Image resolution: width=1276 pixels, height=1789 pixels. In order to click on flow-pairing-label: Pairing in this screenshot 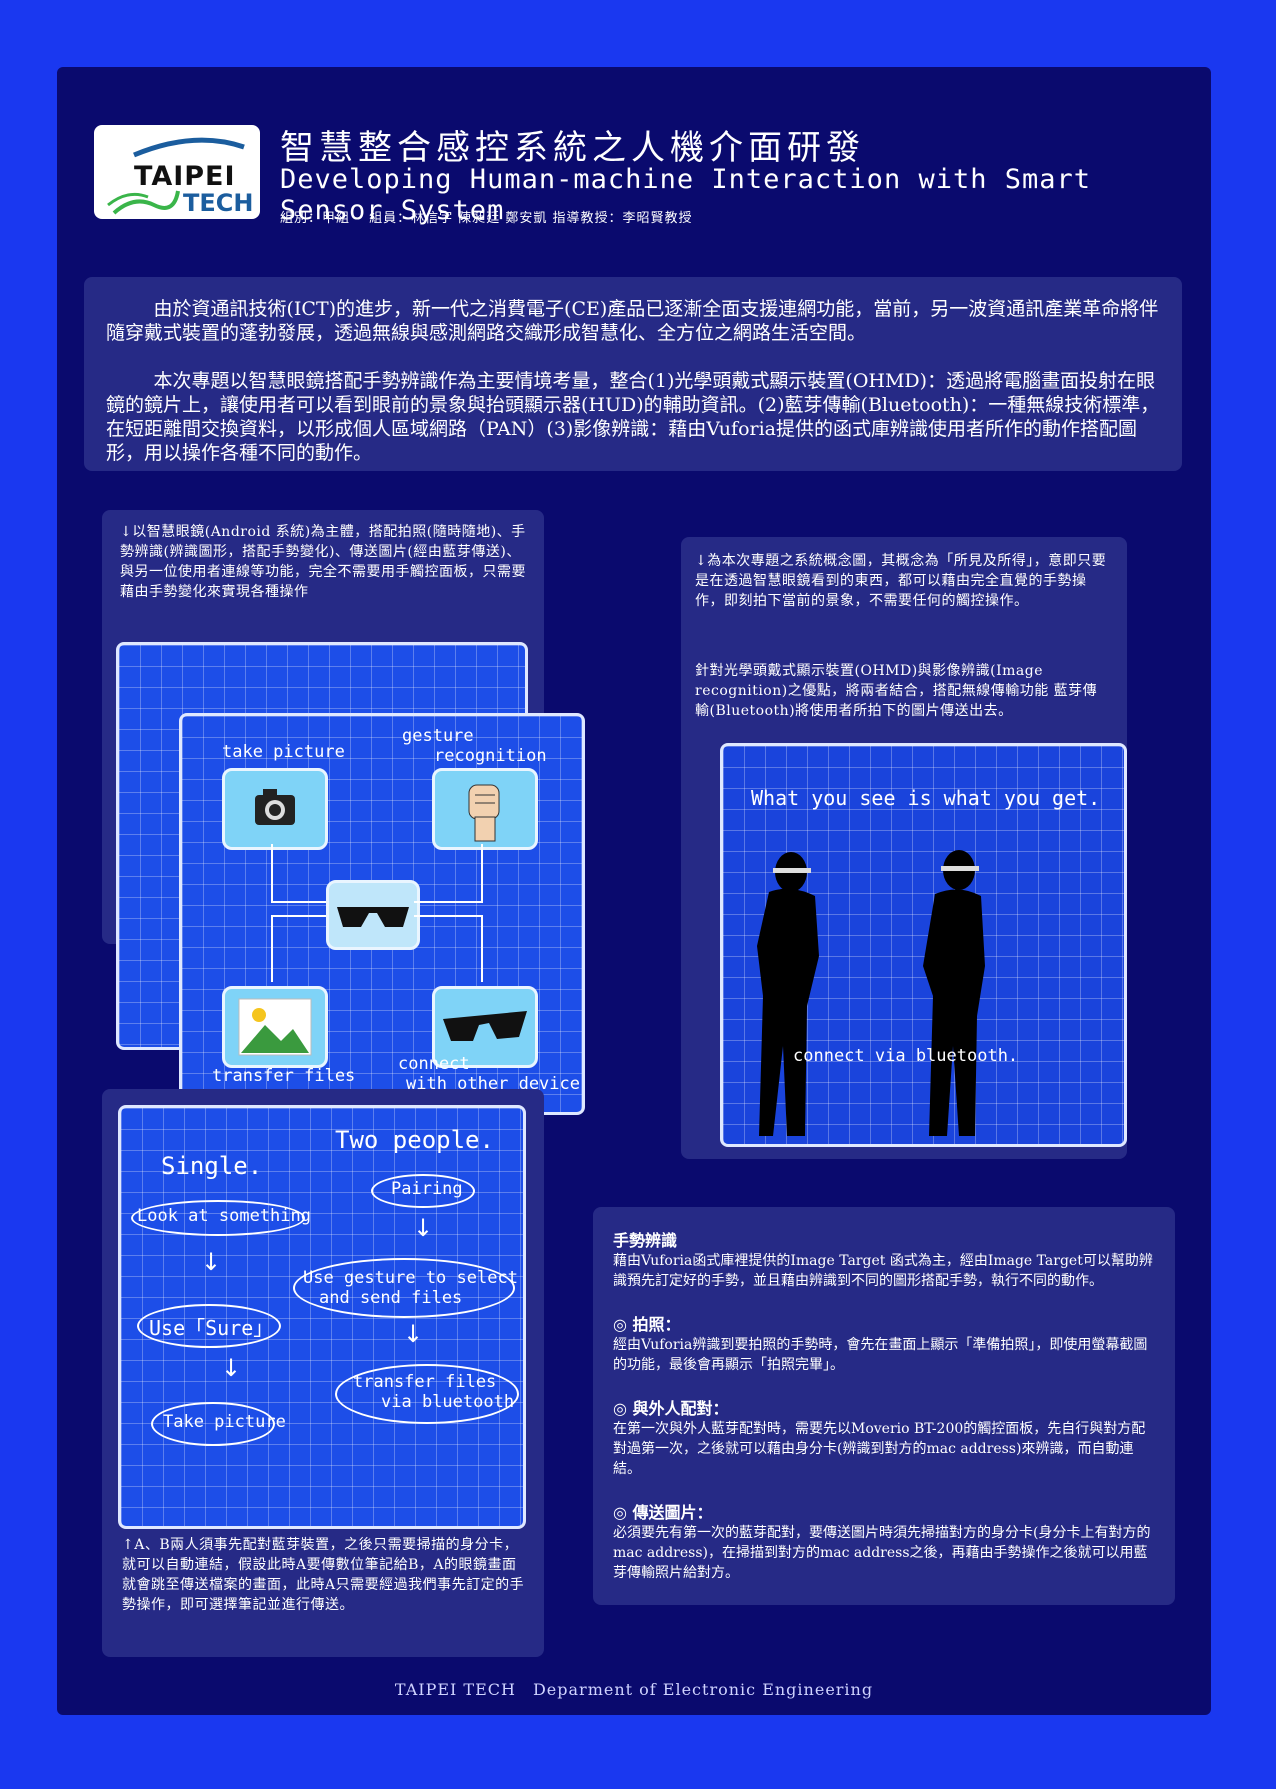, I will do `click(427, 1189)`.